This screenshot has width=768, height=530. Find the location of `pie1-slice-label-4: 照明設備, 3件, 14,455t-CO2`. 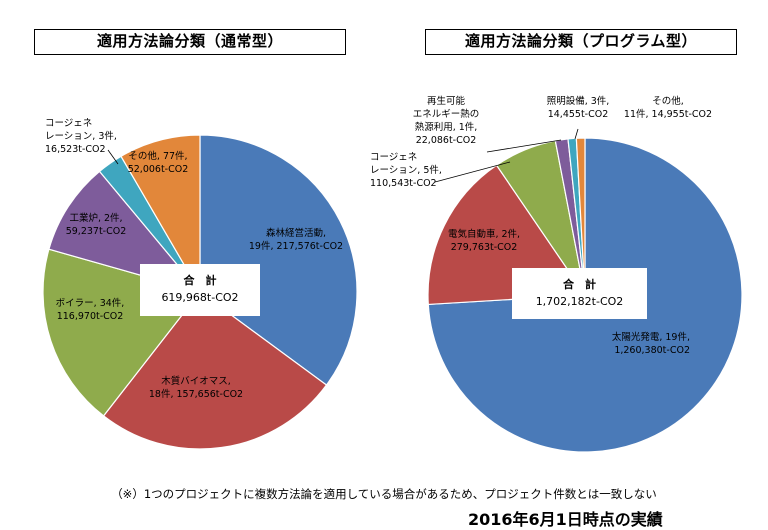

pie1-slice-label-4: 照明設備, 3件, 14,455t-CO2 is located at coordinates (578, 107).